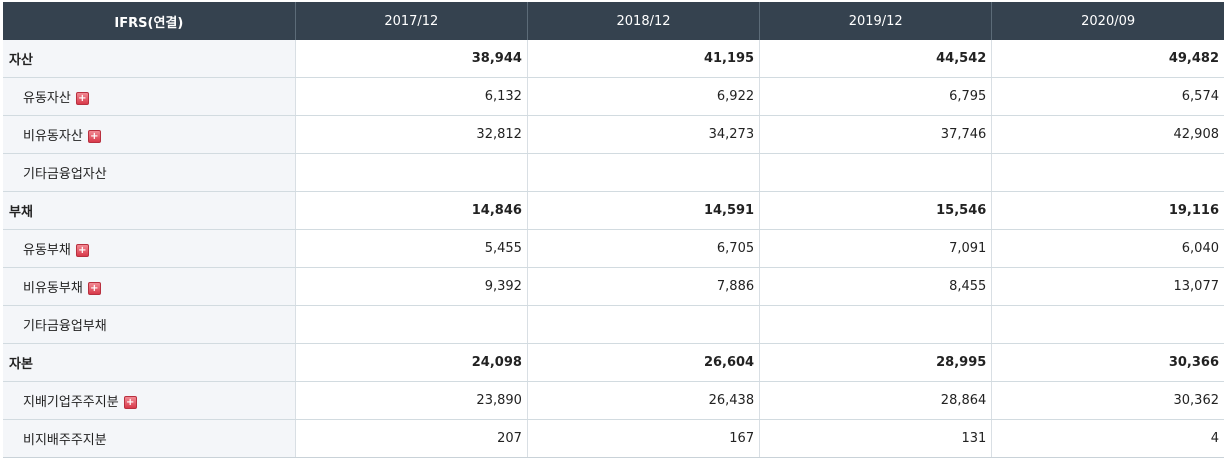  I want to click on table-row: 기타금융업부채, so click(613, 324).